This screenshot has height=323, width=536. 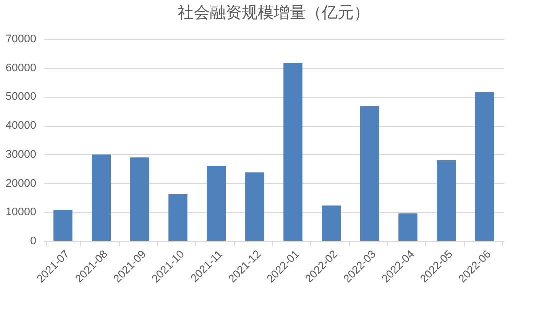 I want to click on y-tick-label: 10000, so click(x=21, y=212).